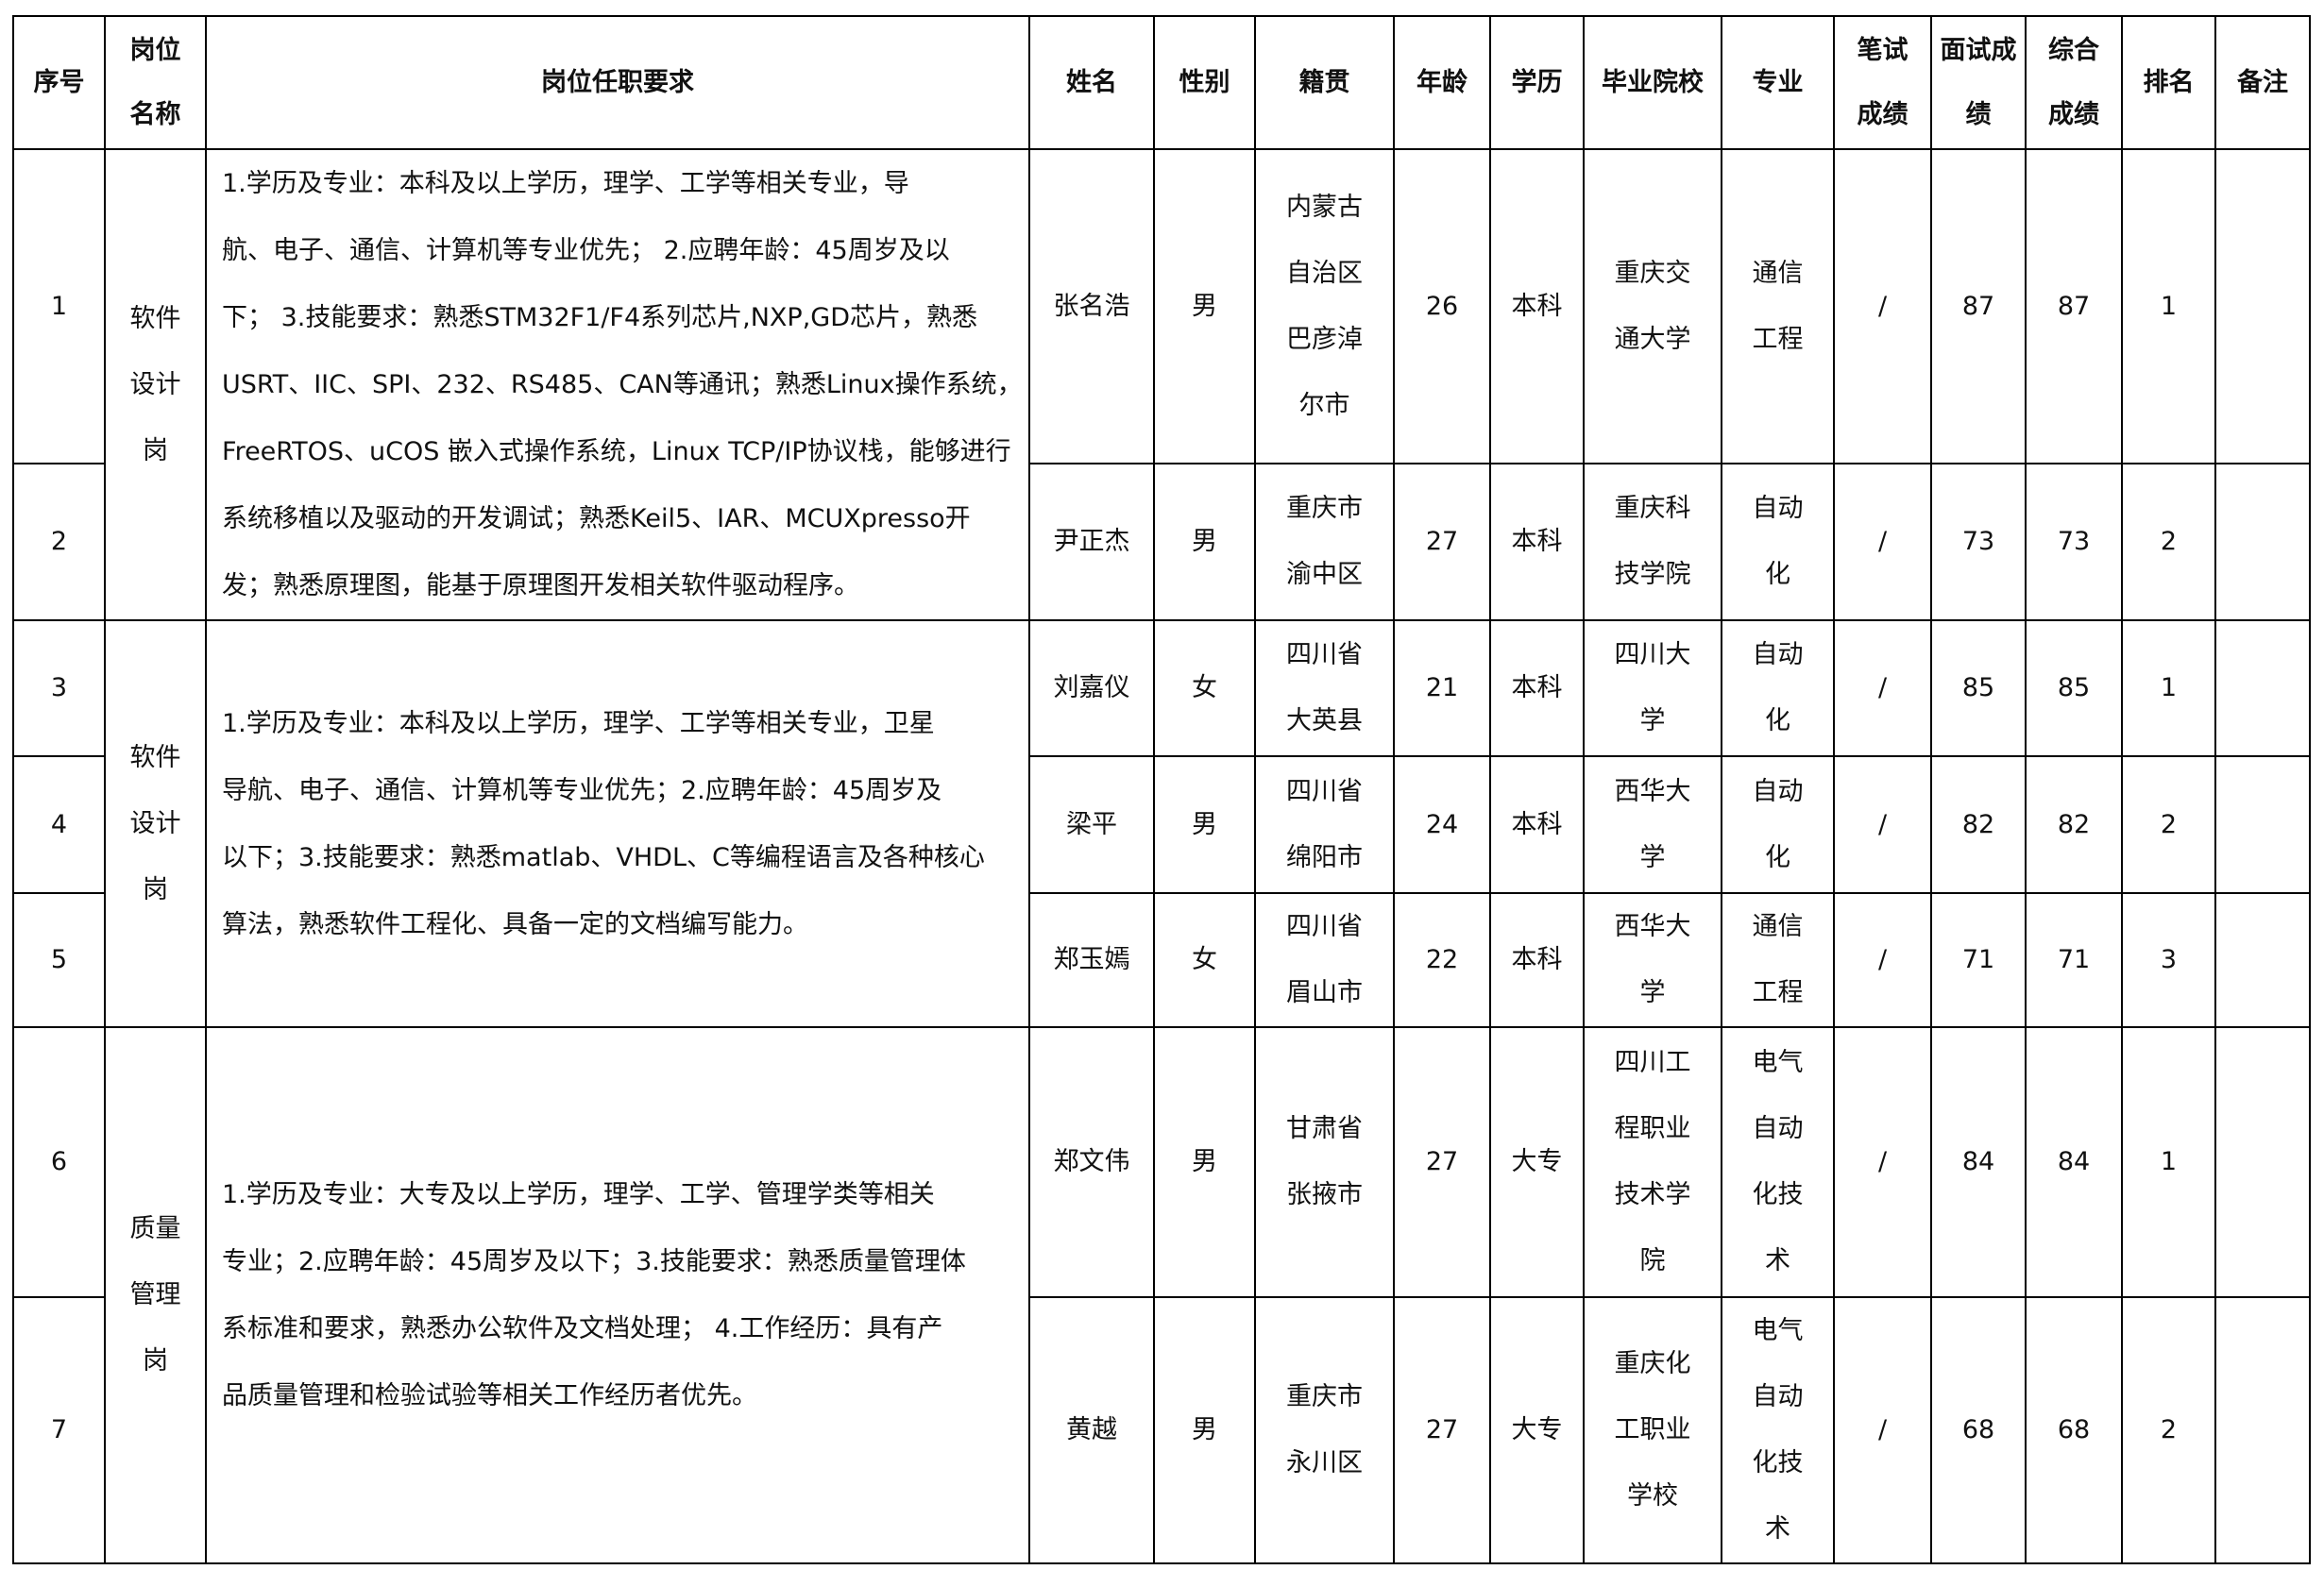 The image size is (2324, 1570). I want to click on age-cell: 22, so click(1442, 960).